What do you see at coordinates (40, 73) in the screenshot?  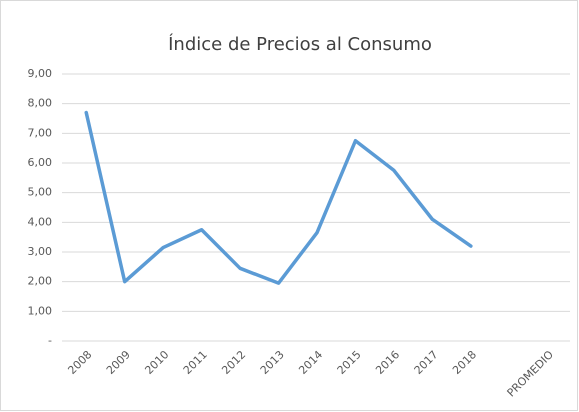 I see `y-tick-label: 9,00` at bounding box center [40, 73].